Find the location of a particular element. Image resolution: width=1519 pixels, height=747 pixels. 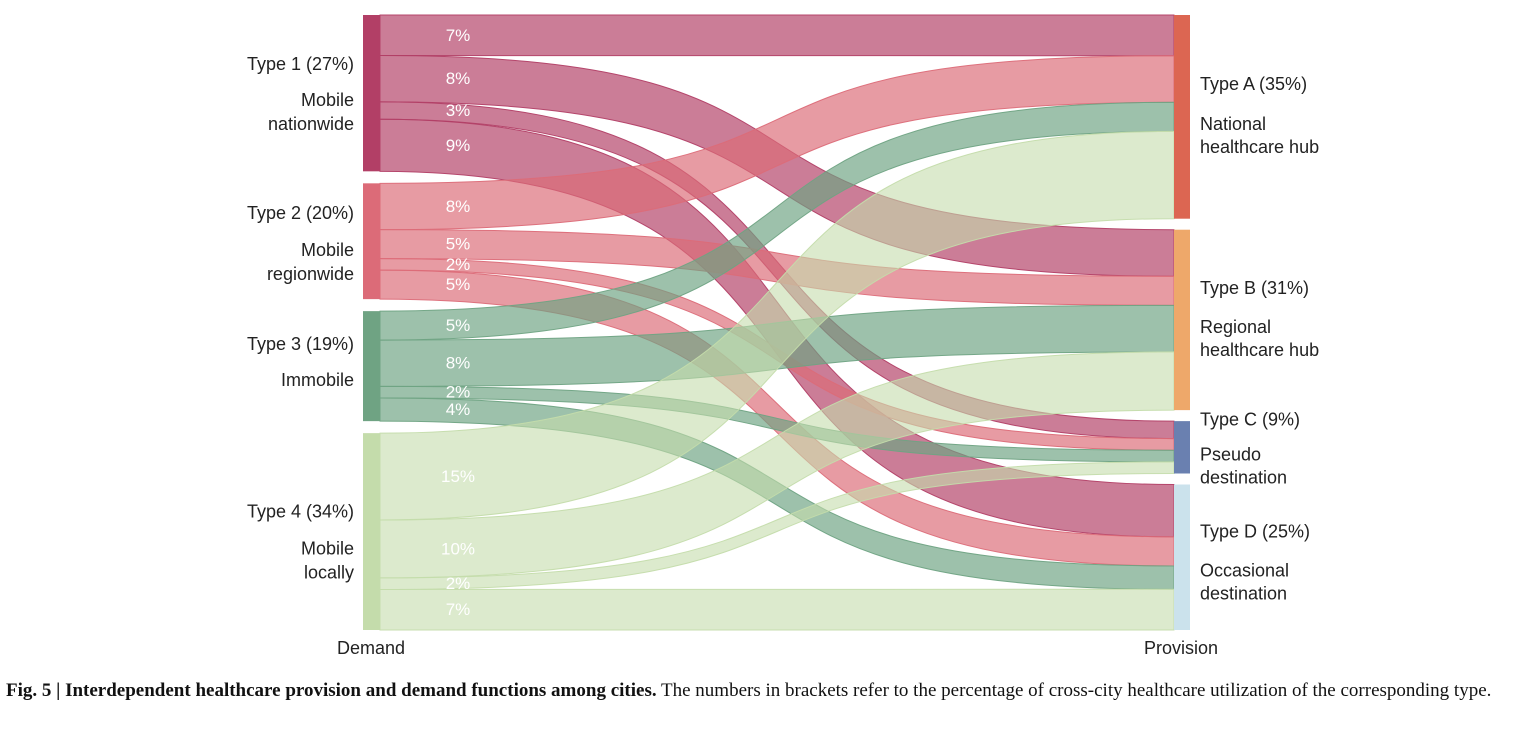

flow-label-t2-to-C: 2% is located at coordinates (458, 264).